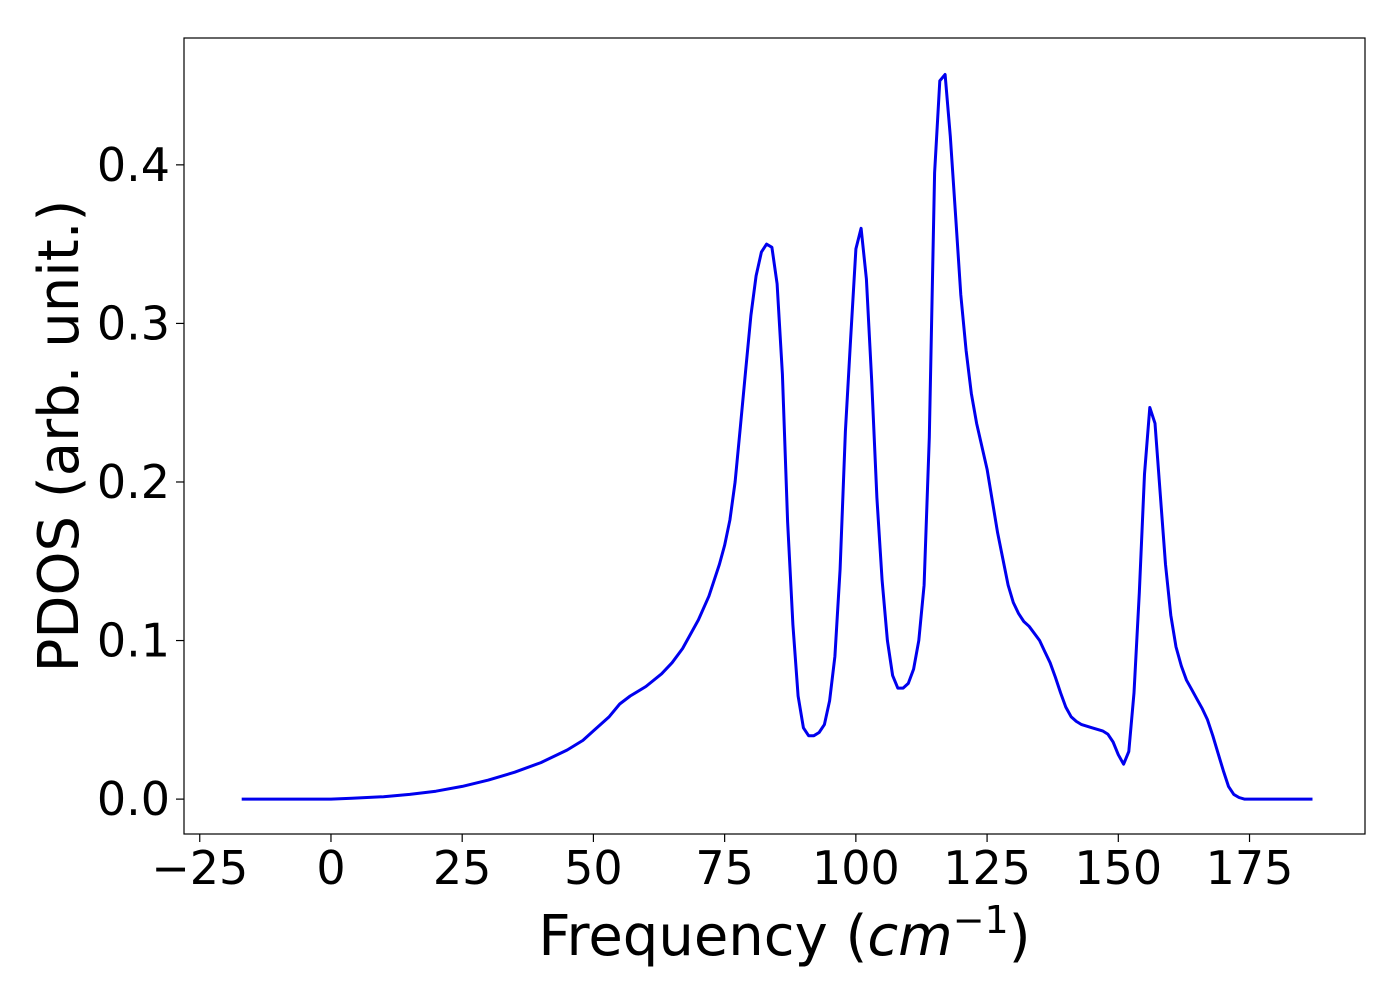 This screenshot has height=1000, width=1400. I want to click on x-axis-label-text: Frequency (, so click(702, 936).